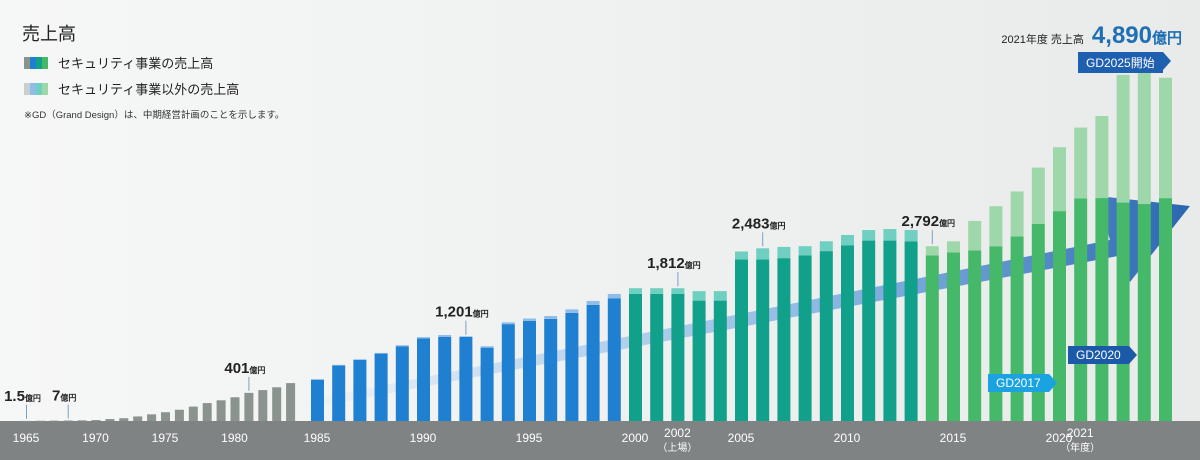  Describe the element at coordinates (1052, 383) in the screenshot. I see `gd2017-arrow` at that location.